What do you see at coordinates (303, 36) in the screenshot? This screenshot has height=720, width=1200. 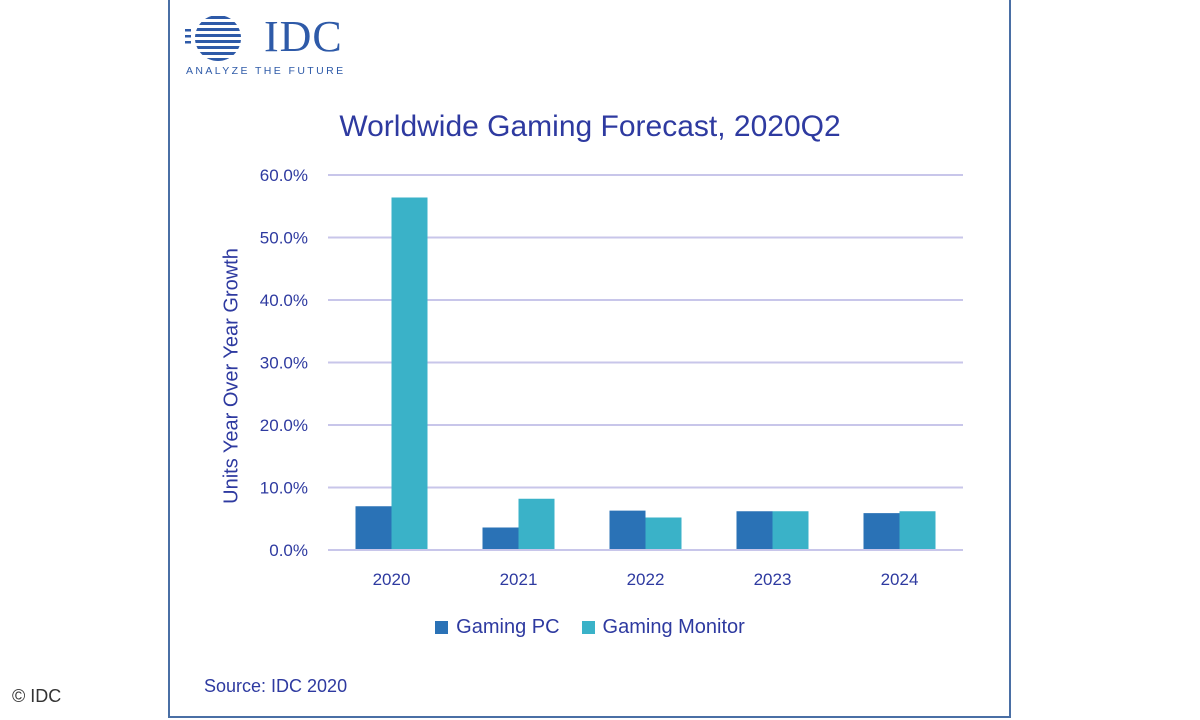 I see `logo-wordmark: IDC` at bounding box center [303, 36].